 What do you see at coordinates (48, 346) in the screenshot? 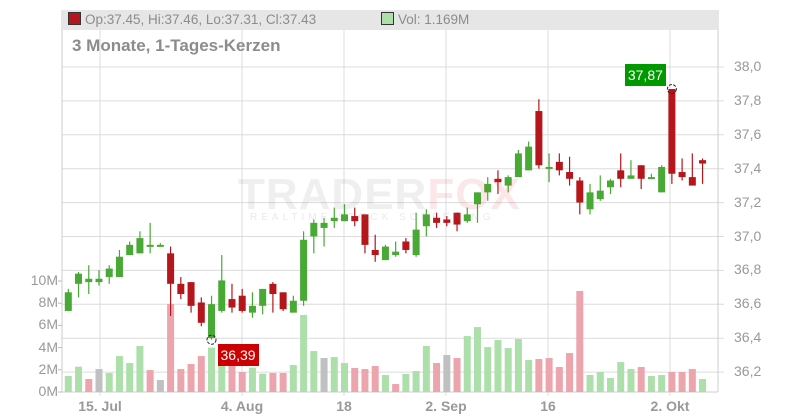
I see `volume-tick-label: 4M` at bounding box center [48, 346].